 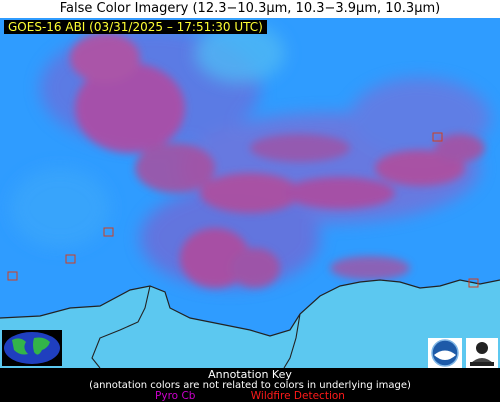 What do you see at coordinates (250, 374) in the screenshot?
I see `annotation-key-title: Annotation Key` at bounding box center [250, 374].